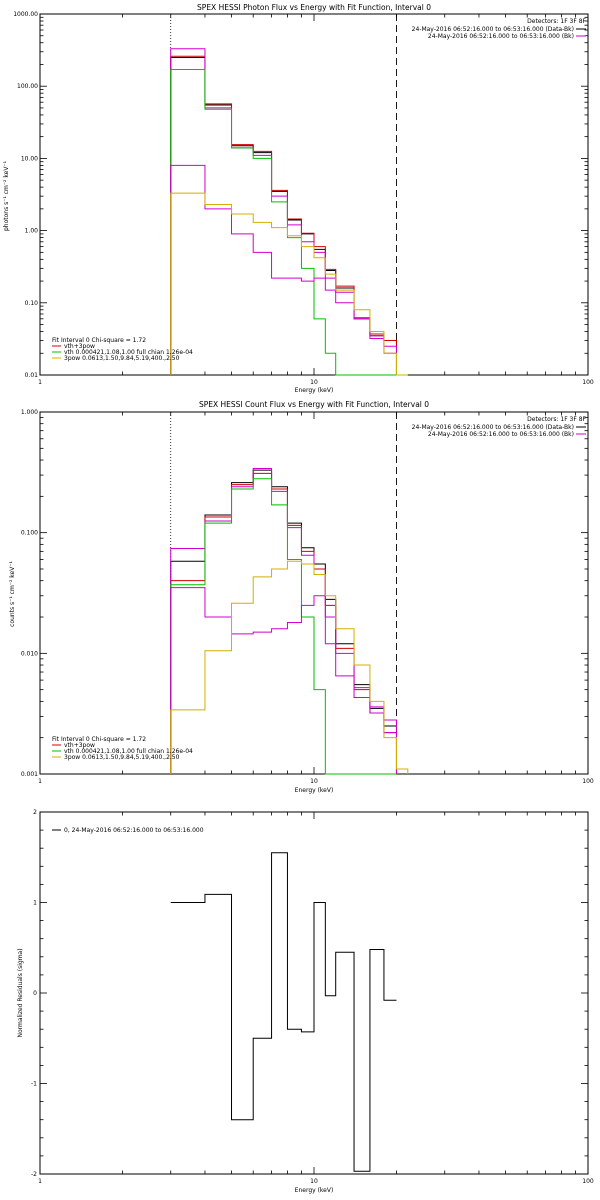  Describe the element at coordinates (99, 739) in the screenshot. I see `count-flux-legend-entry: Fit Interval 0 Chi-square = 1.72` at that location.